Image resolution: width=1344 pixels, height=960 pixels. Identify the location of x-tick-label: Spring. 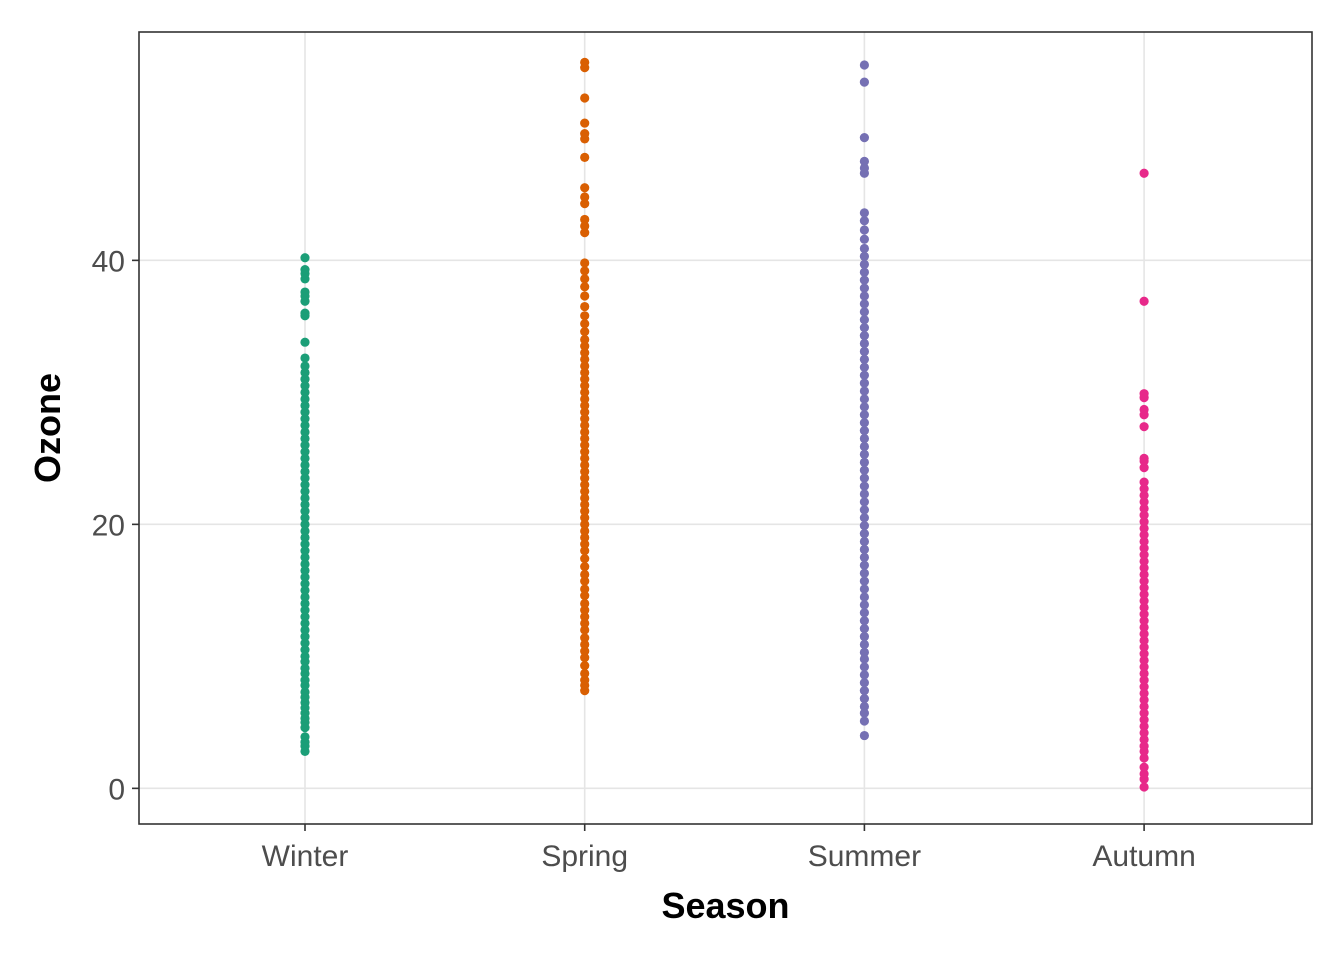
(584, 856).